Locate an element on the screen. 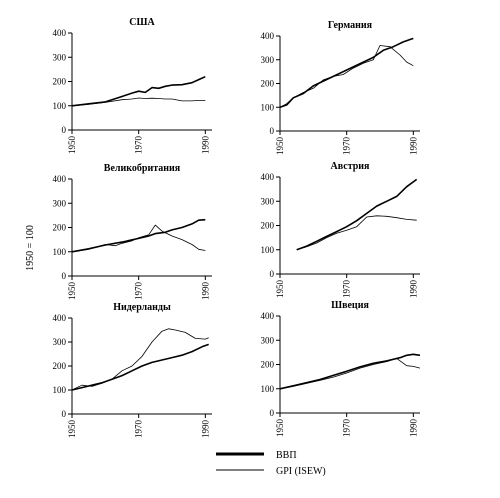  legend: ВВП GPI (ISEW) is located at coordinates (271, 463).